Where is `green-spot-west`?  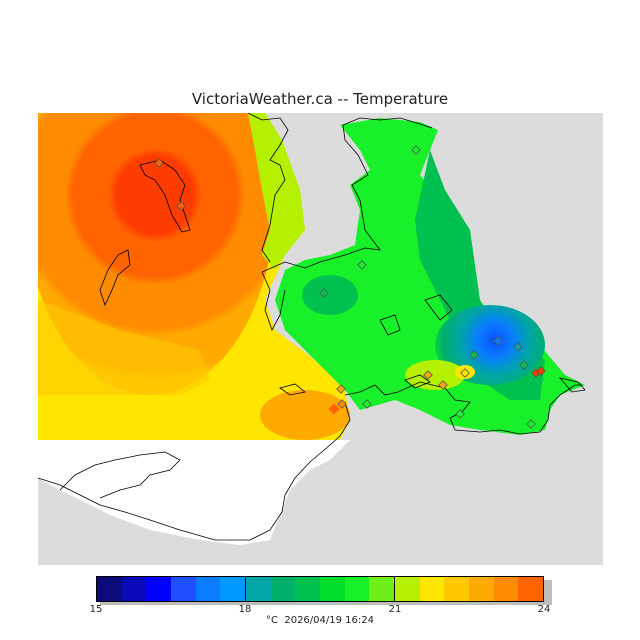
green-spot-west is located at coordinates (330, 295).